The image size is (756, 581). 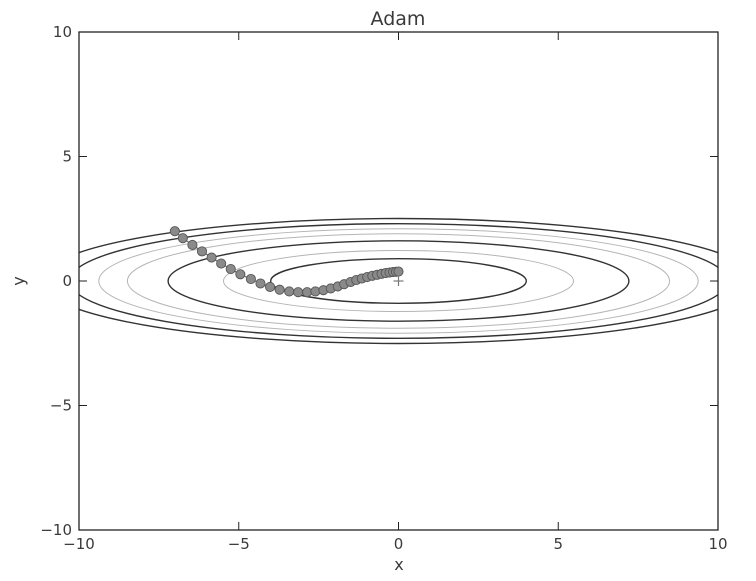 What do you see at coordinates (67, 281) in the screenshot?
I see `y-tick-label: 0` at bounding box center [67, 281].